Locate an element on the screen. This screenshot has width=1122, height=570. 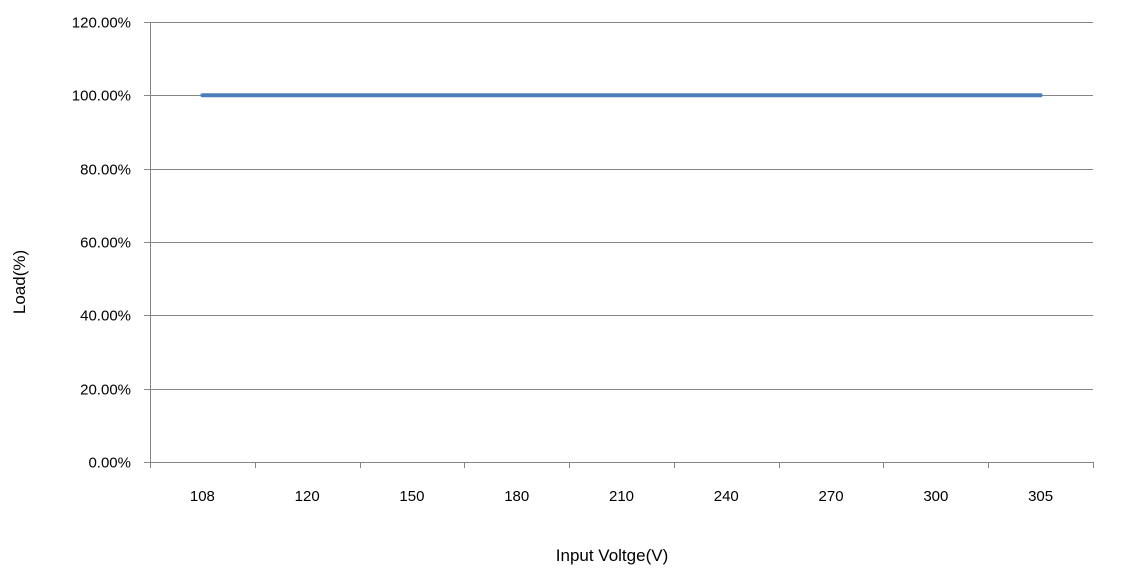
x-axis-title: Input Voltge(V) is located at coordinates (612, 555).